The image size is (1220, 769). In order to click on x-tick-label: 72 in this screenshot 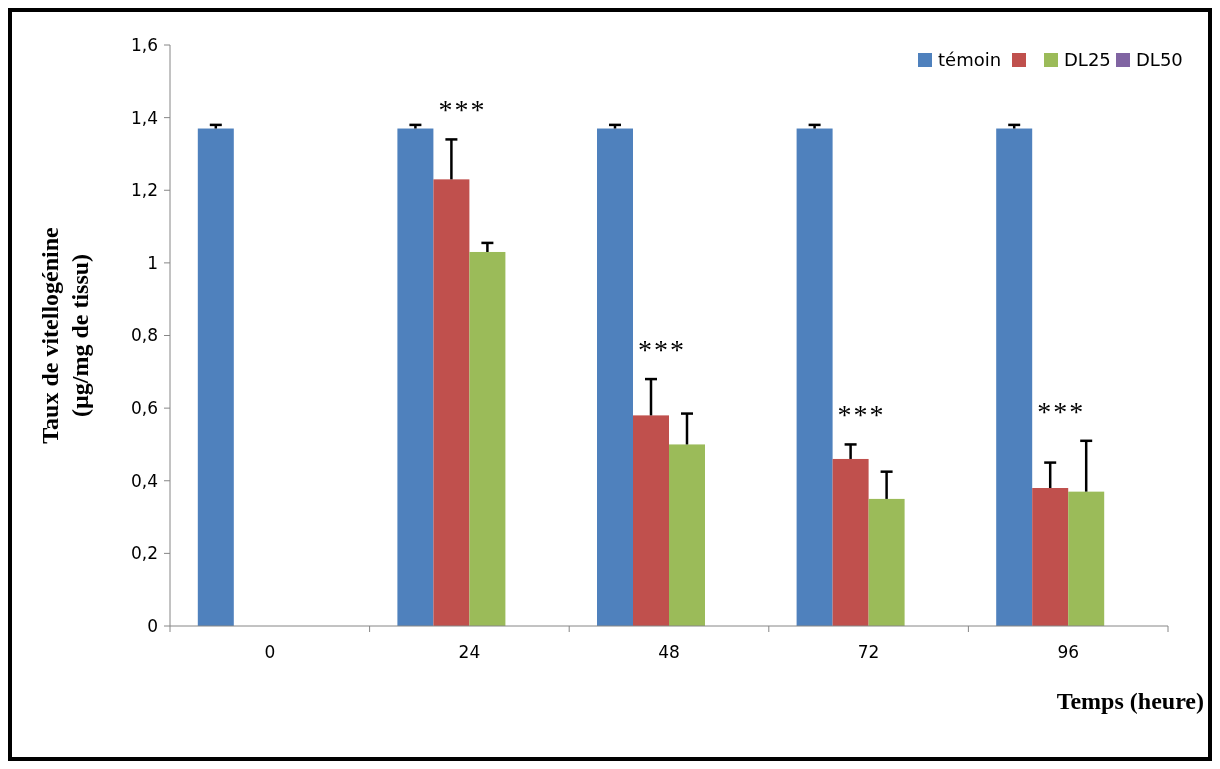, I will do `click(868, 652)`.